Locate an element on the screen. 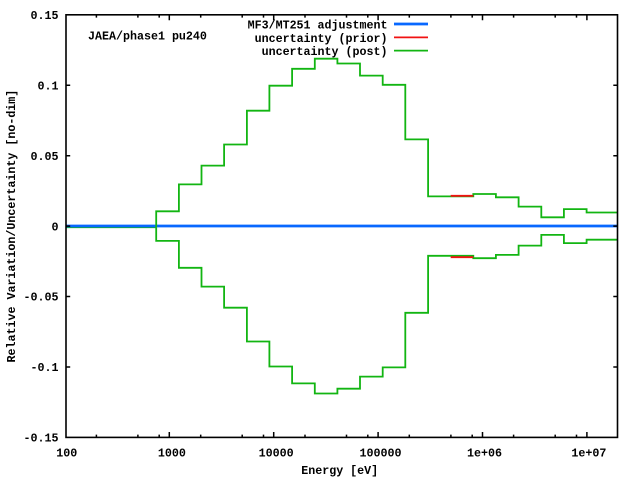 This screenshot has height=480, width=640. svg-text: 100 is located at coordinates (66, 454).